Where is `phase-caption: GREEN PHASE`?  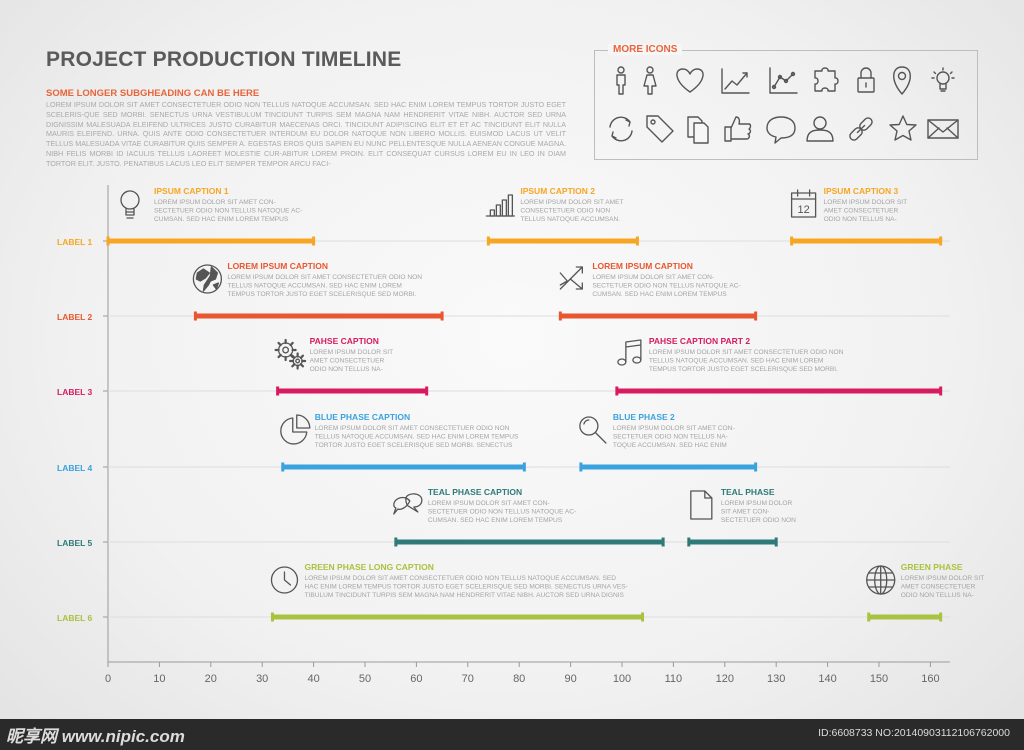 phase-caption: GREEN PHASE is located at coordinates (932, 567).